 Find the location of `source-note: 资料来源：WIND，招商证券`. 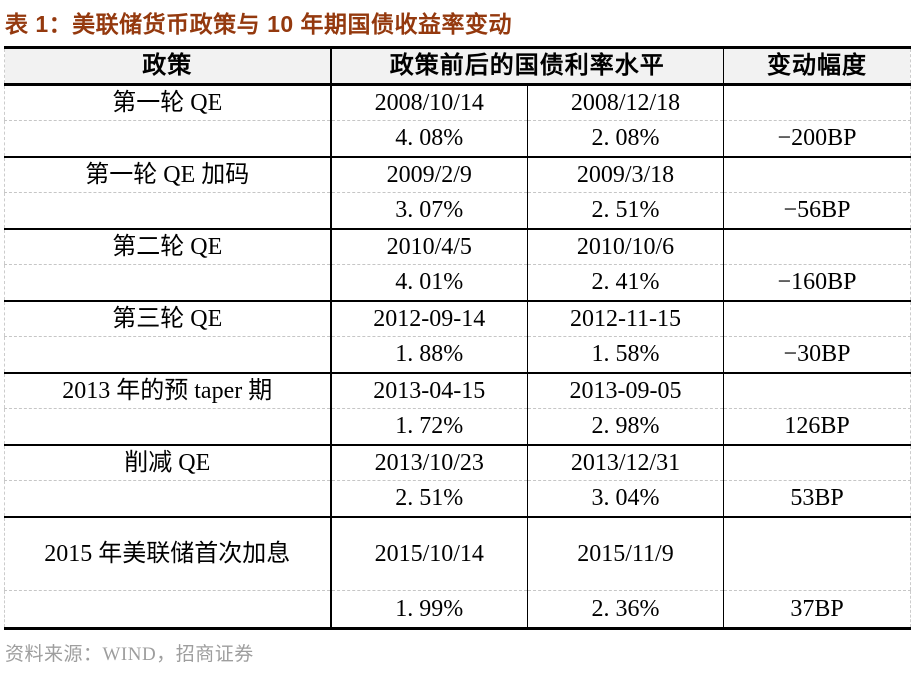

source-note: 资料来源：WIND，招商证券 is located at coordinates (129, 654).